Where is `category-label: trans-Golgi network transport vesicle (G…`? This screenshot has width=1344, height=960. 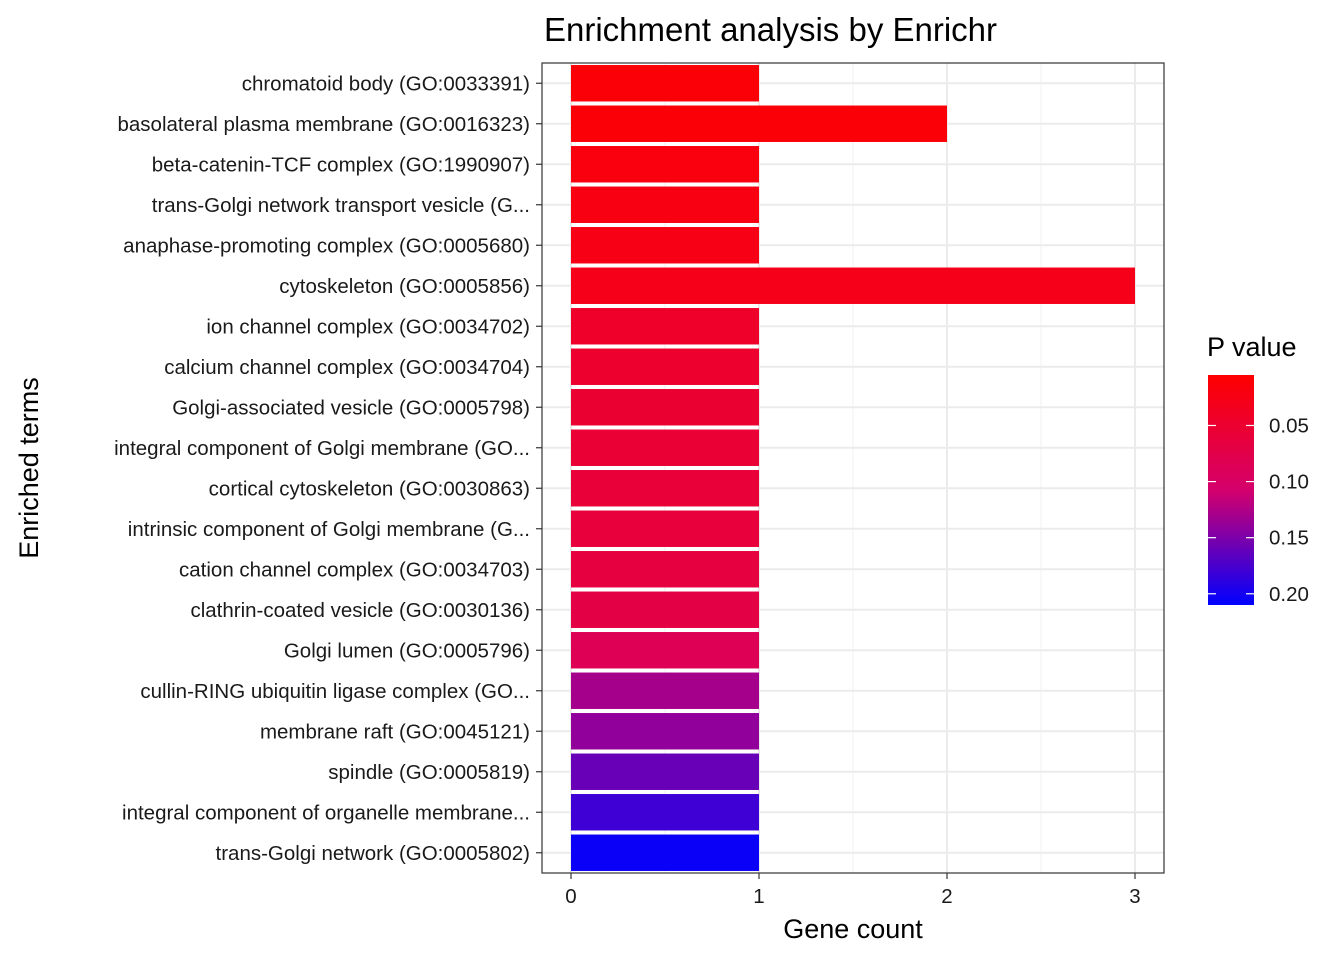 category-label: trans-Golgi network transport vesicle (G… is located at coordinates (341, 205).